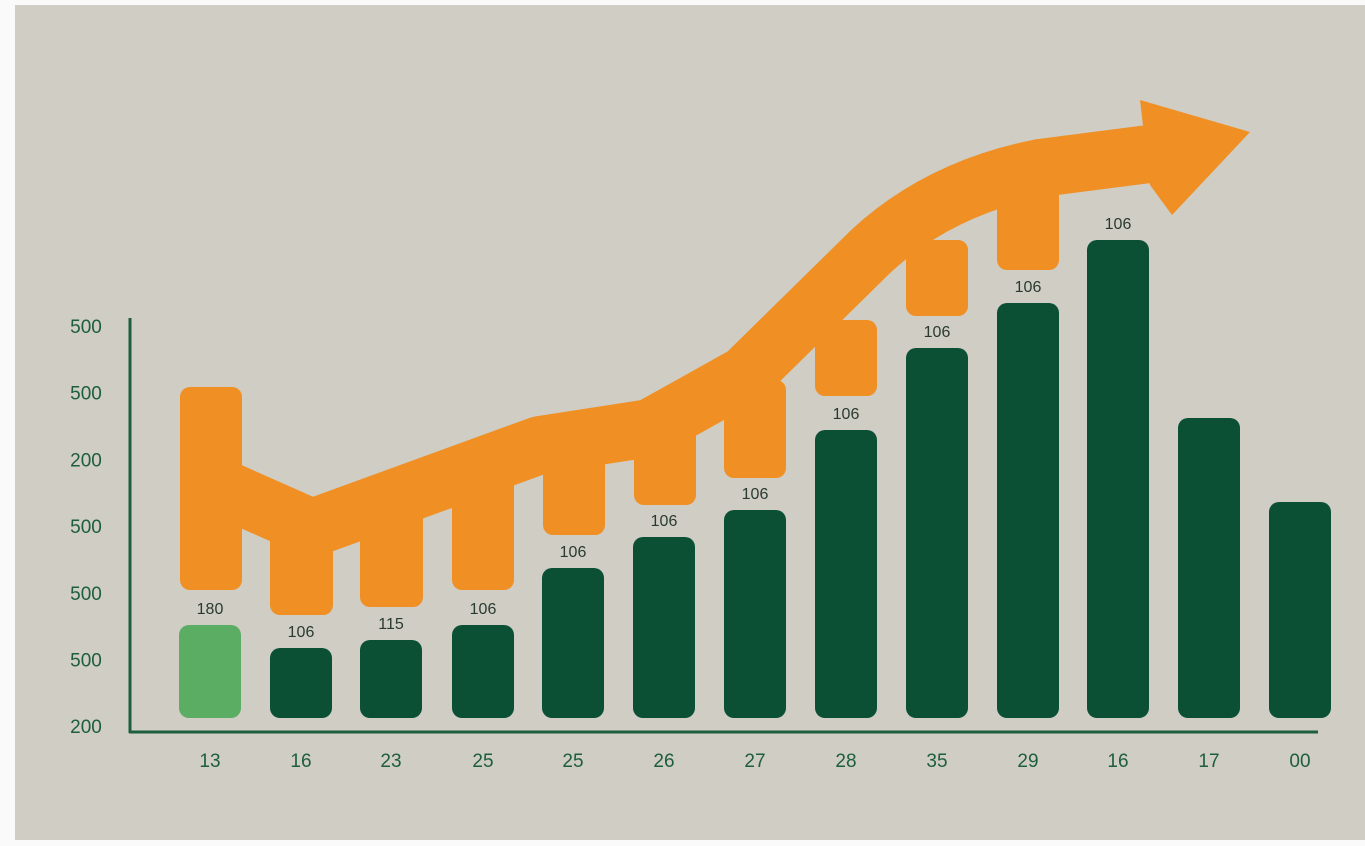 The image size is (1365, 846). Describe the element at coordinates (936, 761) in the screenshot. I see `x-axis-label: 35` at that location.